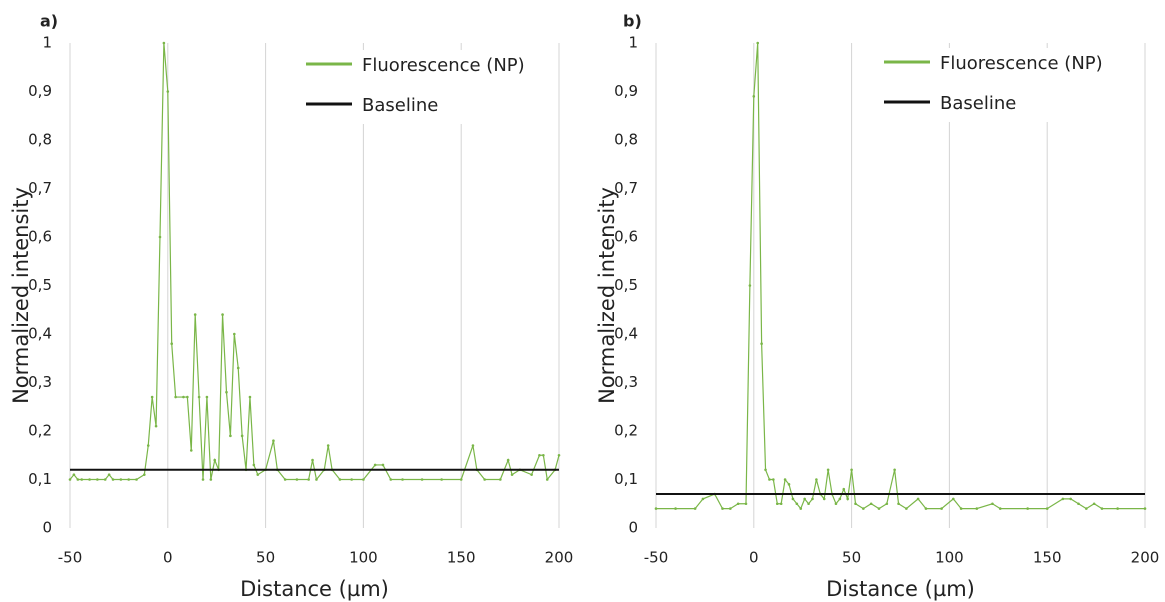 The height and width of the screenshot is (602, 1165). I want to click on y-tick-label: 0,5, so click(626, 285).